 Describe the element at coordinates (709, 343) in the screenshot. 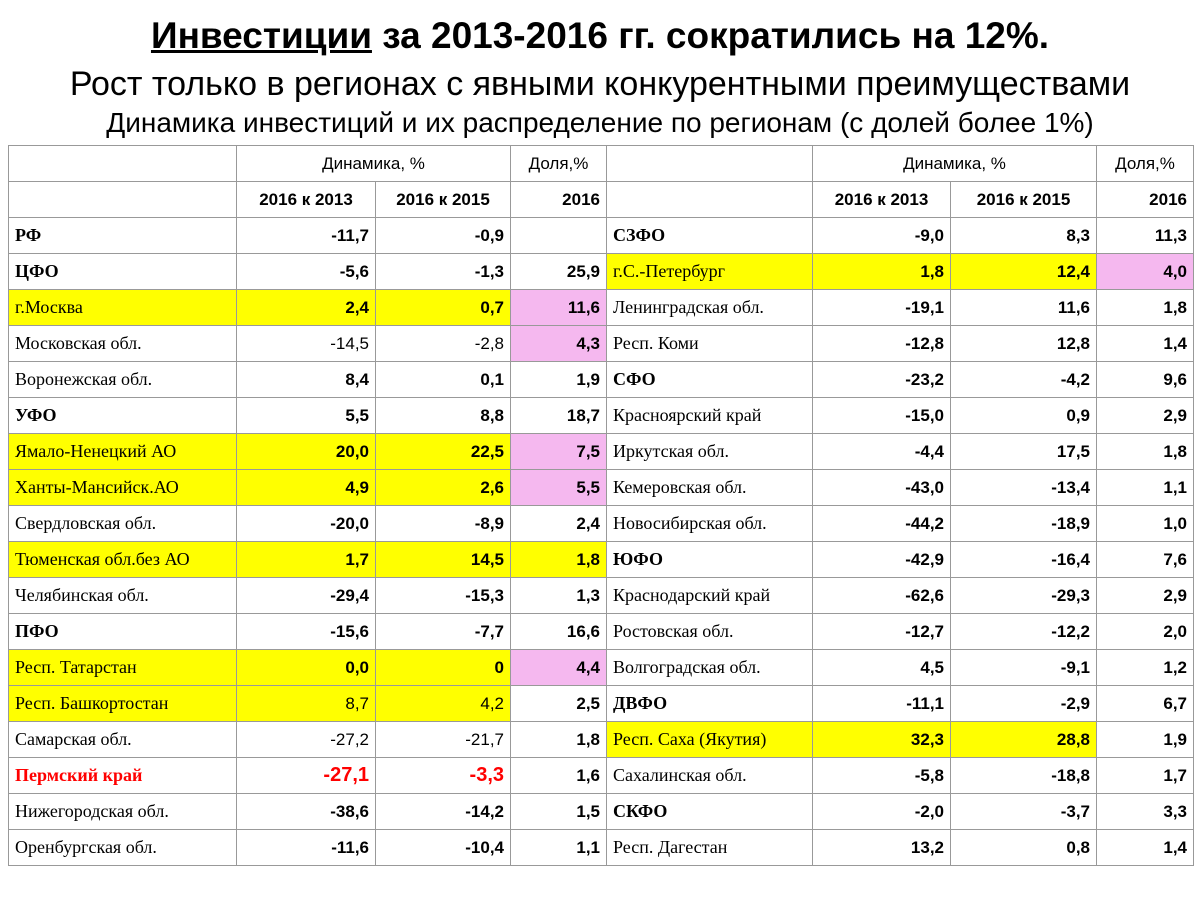

I see `region-name-right: Респ. Коми` at that location.